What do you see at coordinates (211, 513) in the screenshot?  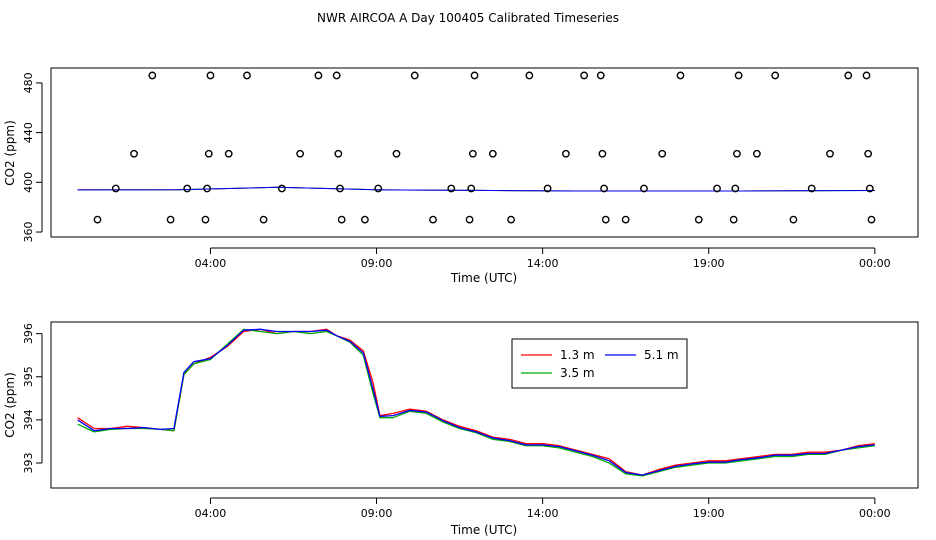 I see `bottom-x-tick-label: 04:00` at bounding box center [211, 513].